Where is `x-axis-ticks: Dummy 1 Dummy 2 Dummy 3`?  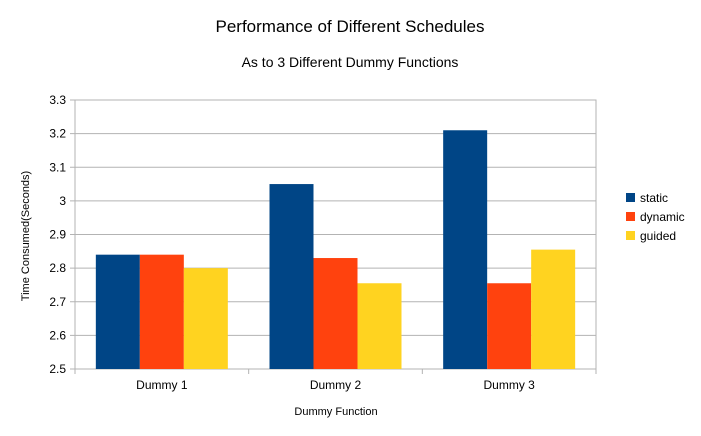 x-axis-ticks: Dummy 1 Dummy 2 Dummy 3 is located at coordinates (335, 380).